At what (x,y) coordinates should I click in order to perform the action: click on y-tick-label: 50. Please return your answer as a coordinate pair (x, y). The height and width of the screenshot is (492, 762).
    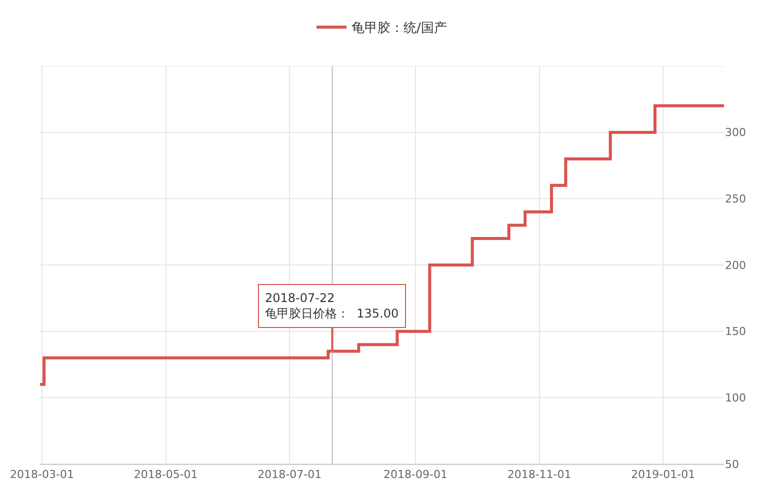
    Looking at the image, I should click on (732, 464).